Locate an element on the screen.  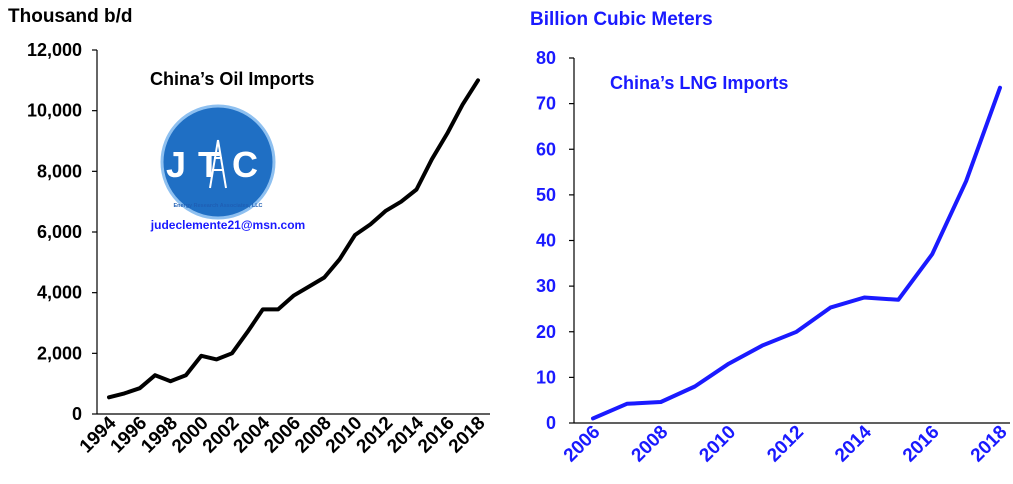
logo-text: JTC is located at coordinates (218, 164).